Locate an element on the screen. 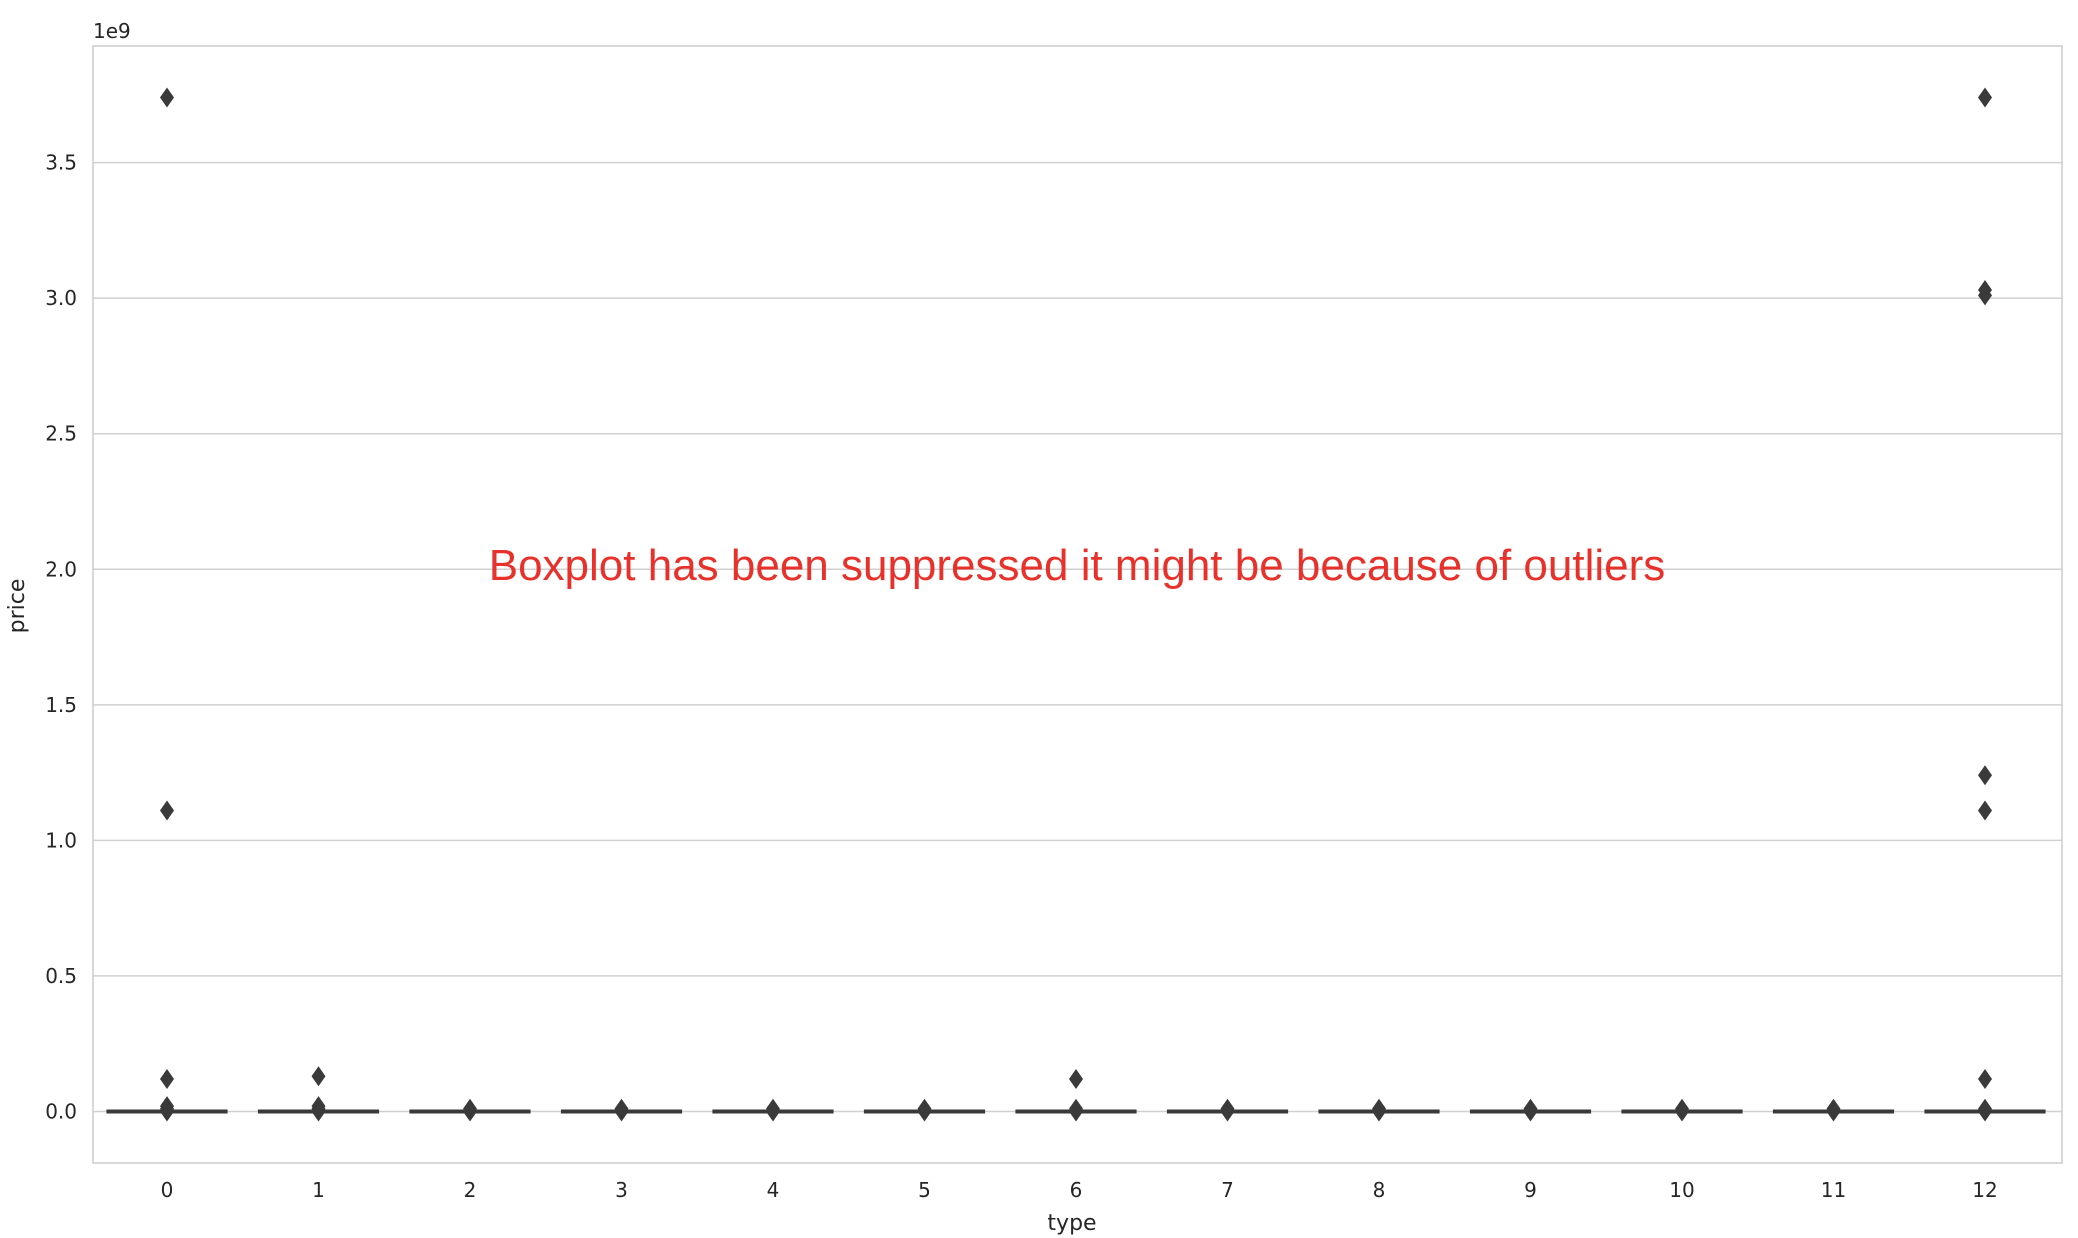 The height and width of the screenshot is (1238, 2078). x-tick-label: 12 is located at coordinates (1984, 1190).